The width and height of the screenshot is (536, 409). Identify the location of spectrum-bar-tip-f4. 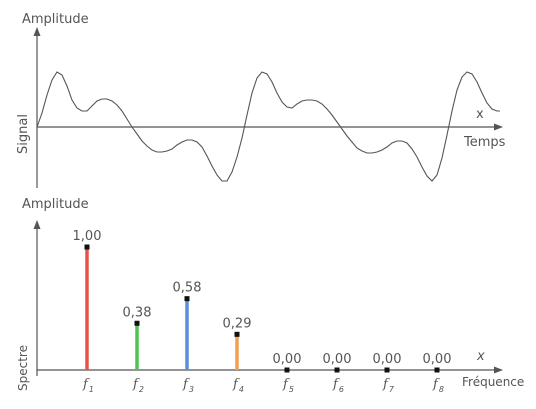
(237, 334).